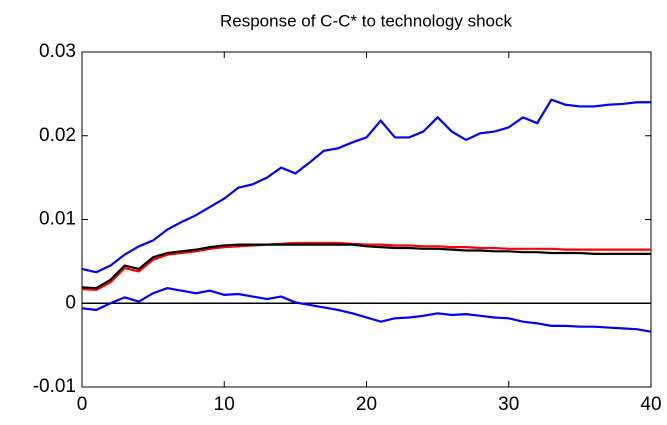  Describe the element at coordinates (366, 20) in the screenshot. I see `chart-title: Response of C-C* to technology shock` at that location.